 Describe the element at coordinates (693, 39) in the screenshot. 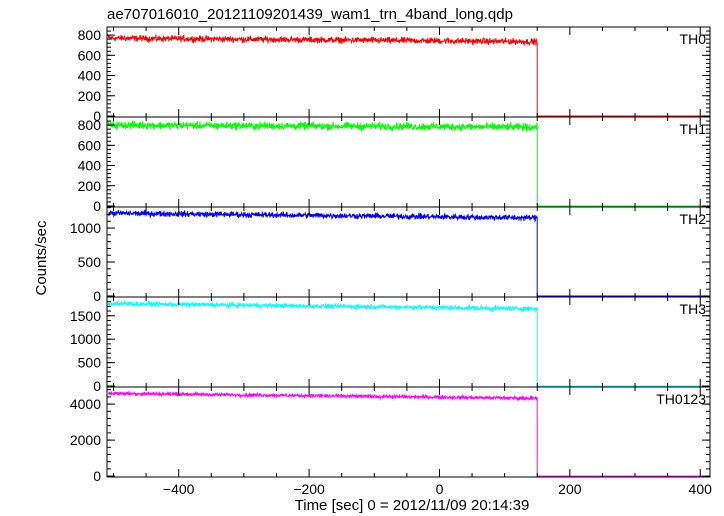

I see `panel-label-th0: TH0` at that location.